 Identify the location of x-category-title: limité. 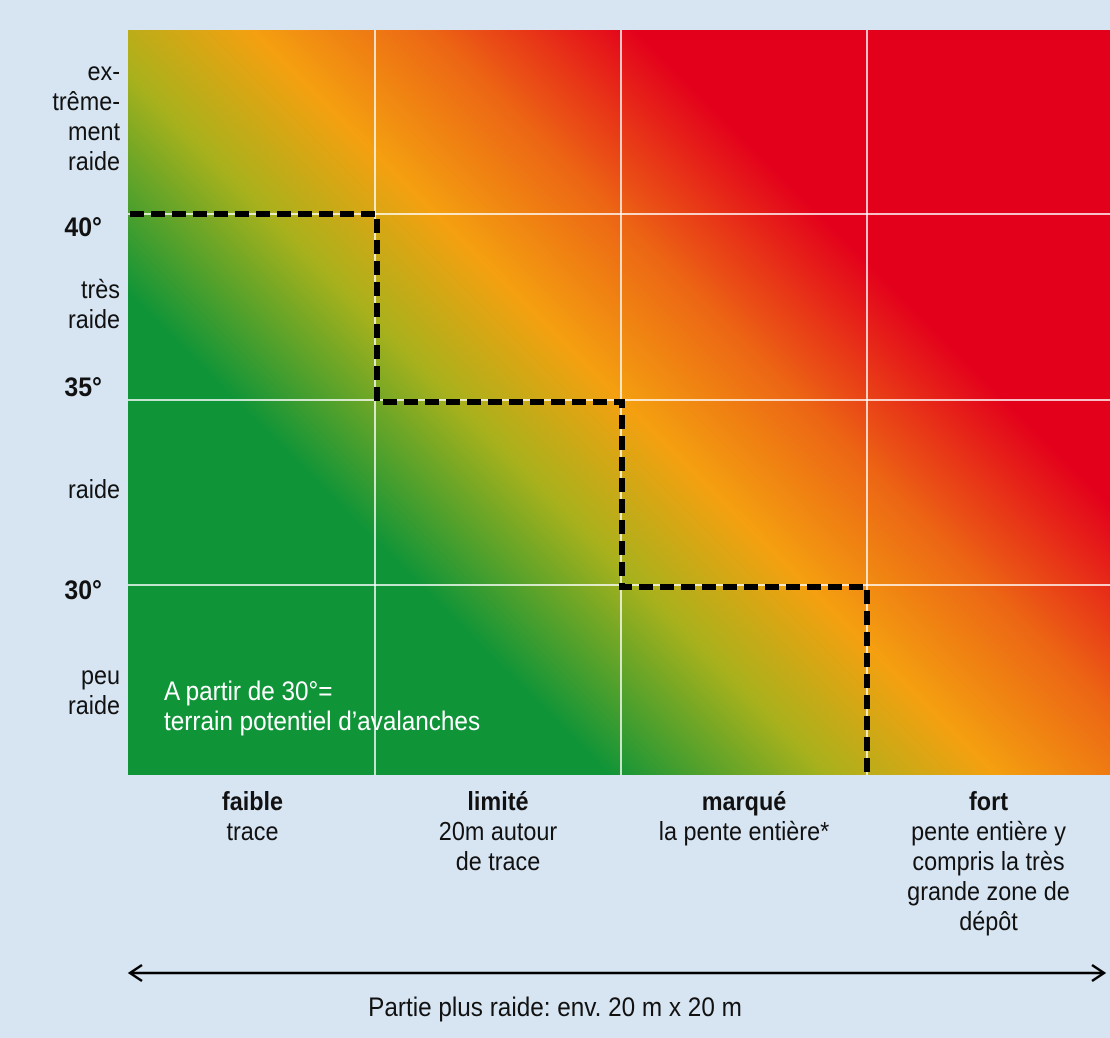
(498, 801).